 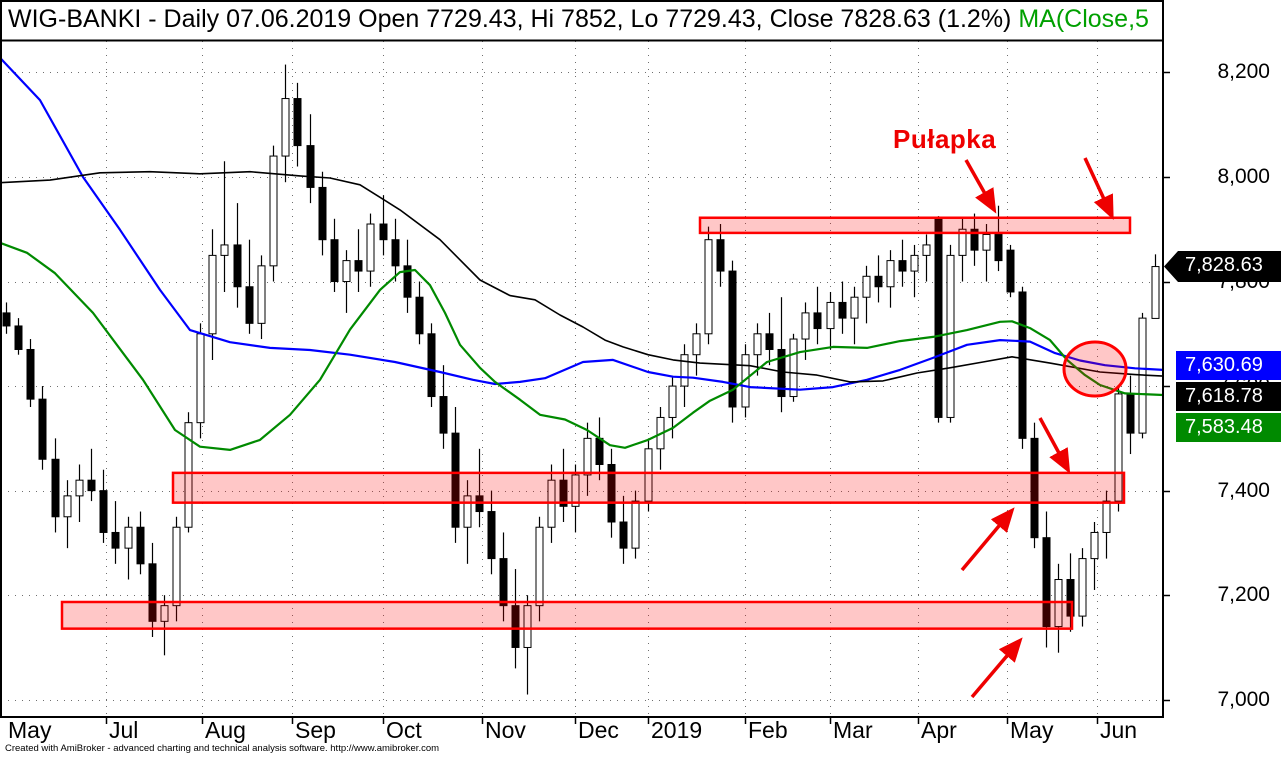 I want to click on x-axis-label: Jun, so click(x=1119, y=730).